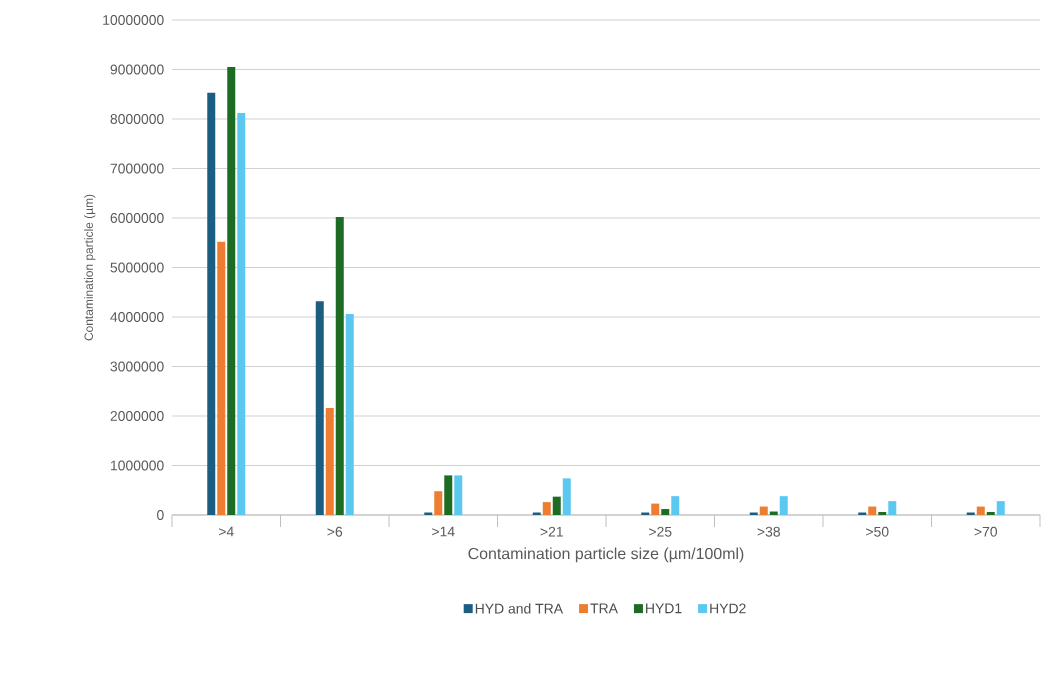  Describe the element at coordinates (664, 608) in the screenshot. I see `legend-label: HYD1` at that location.